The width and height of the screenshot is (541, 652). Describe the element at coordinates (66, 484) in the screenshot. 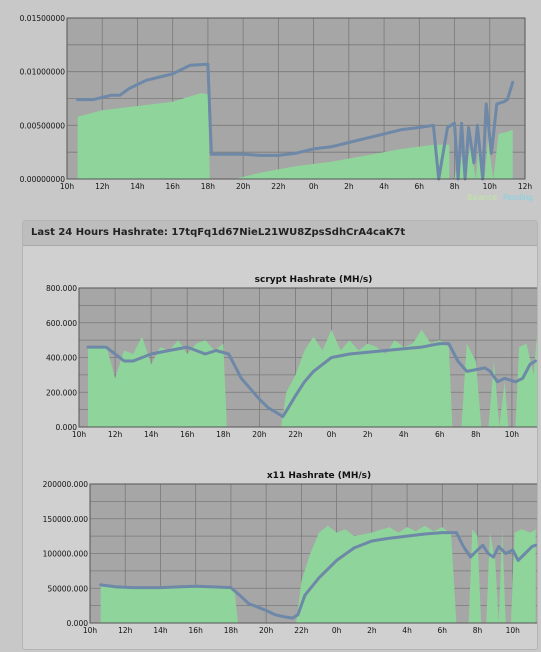

I see `y-tick-label: 200000.000` at that location.